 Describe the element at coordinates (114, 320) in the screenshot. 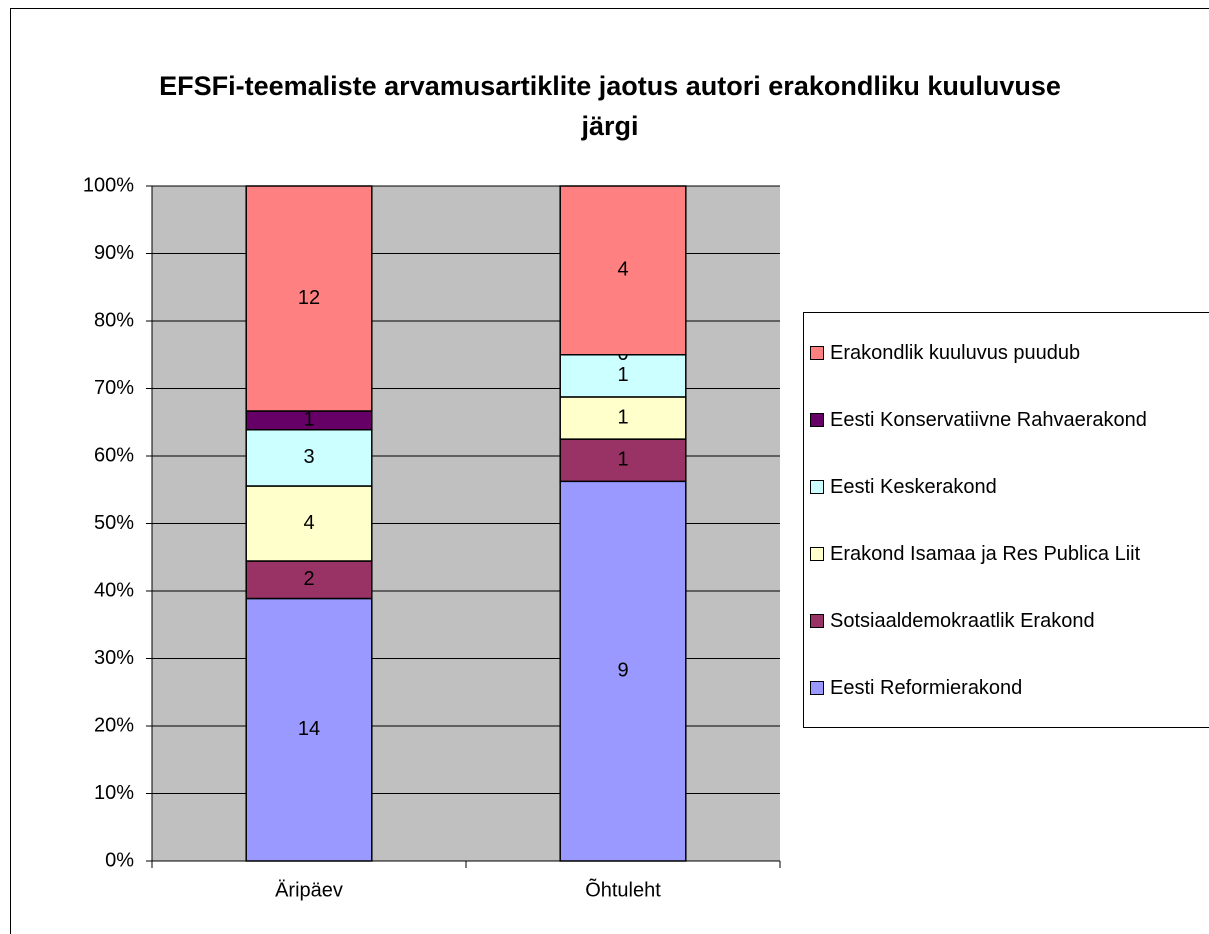

I see `y-tick-label: 80%` at that location.